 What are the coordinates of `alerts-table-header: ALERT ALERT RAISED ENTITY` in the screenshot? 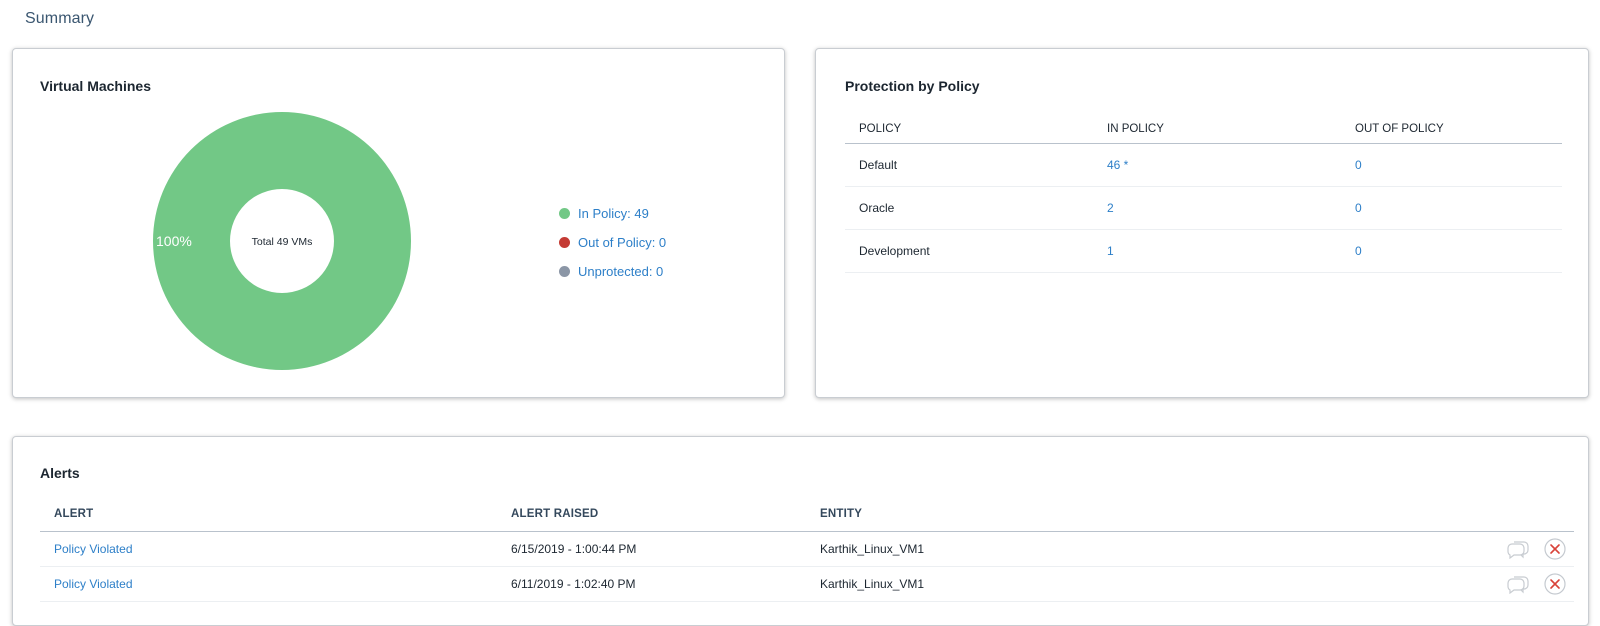 It's located at (807, 514).